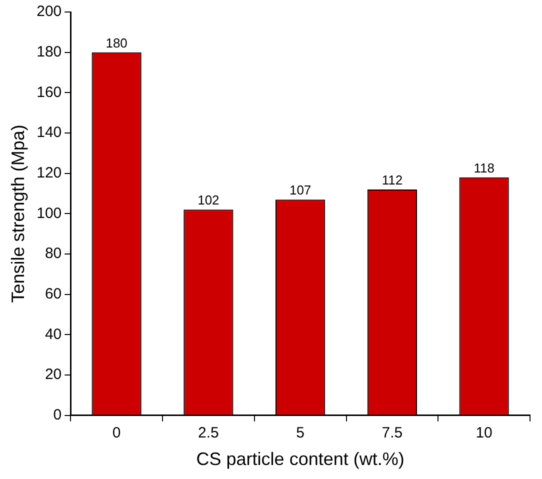 The image size is (542, 479). I want to click on y-tick-label: 40, so click(53, 334).